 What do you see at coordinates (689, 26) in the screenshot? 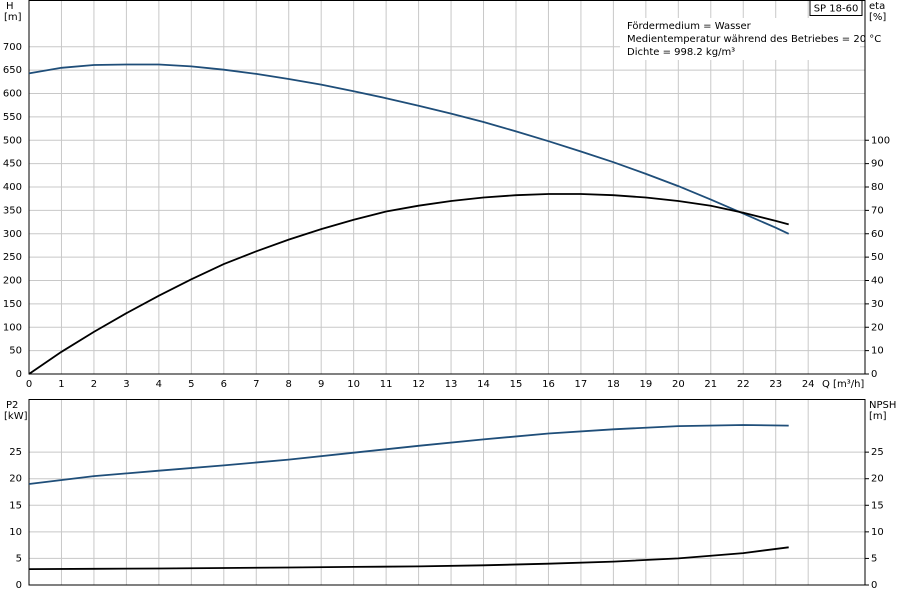
I see `annotation: Fördermedium = Wasser` at bounding box center [689, 26].